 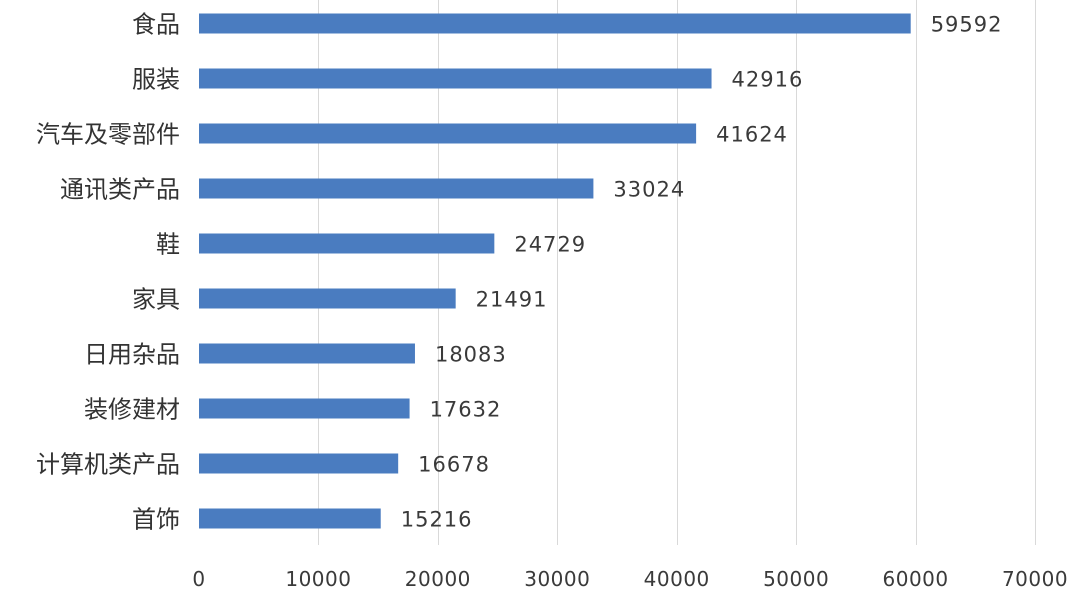 I want to click on category-label: 家具, so click(x=156, y=300).